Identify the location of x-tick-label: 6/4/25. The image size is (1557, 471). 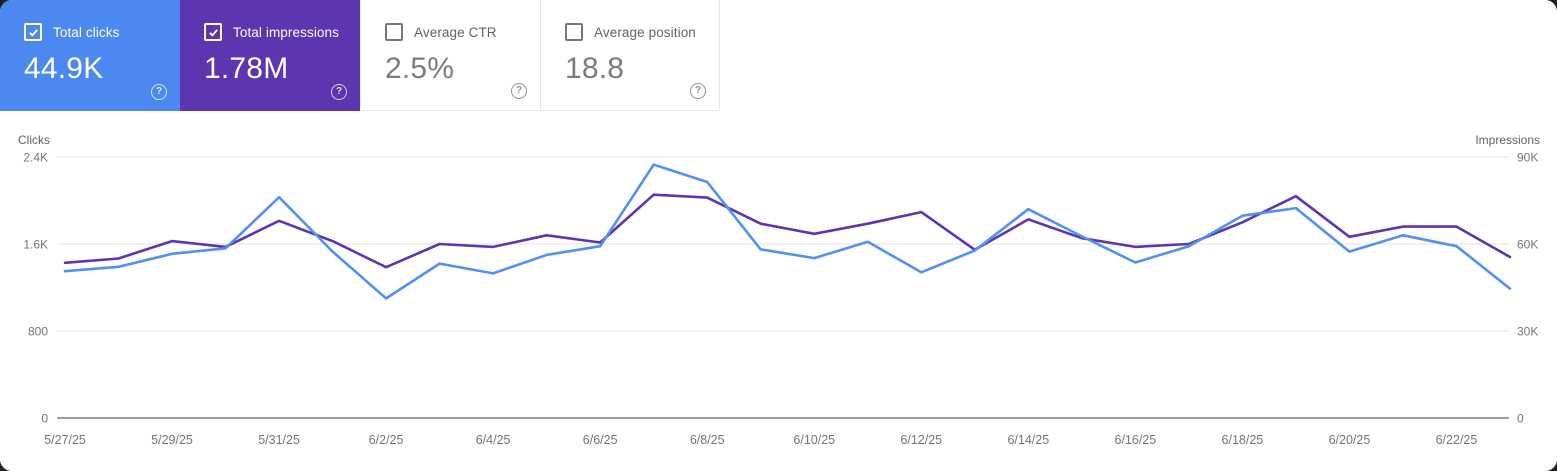
(493, 440).